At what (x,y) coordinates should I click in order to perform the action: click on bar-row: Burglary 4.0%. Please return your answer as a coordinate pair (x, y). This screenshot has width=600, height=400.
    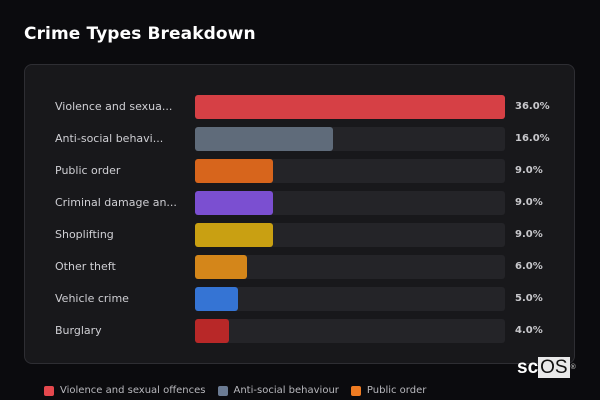
    Looking at the image, I should click on (299, 331).